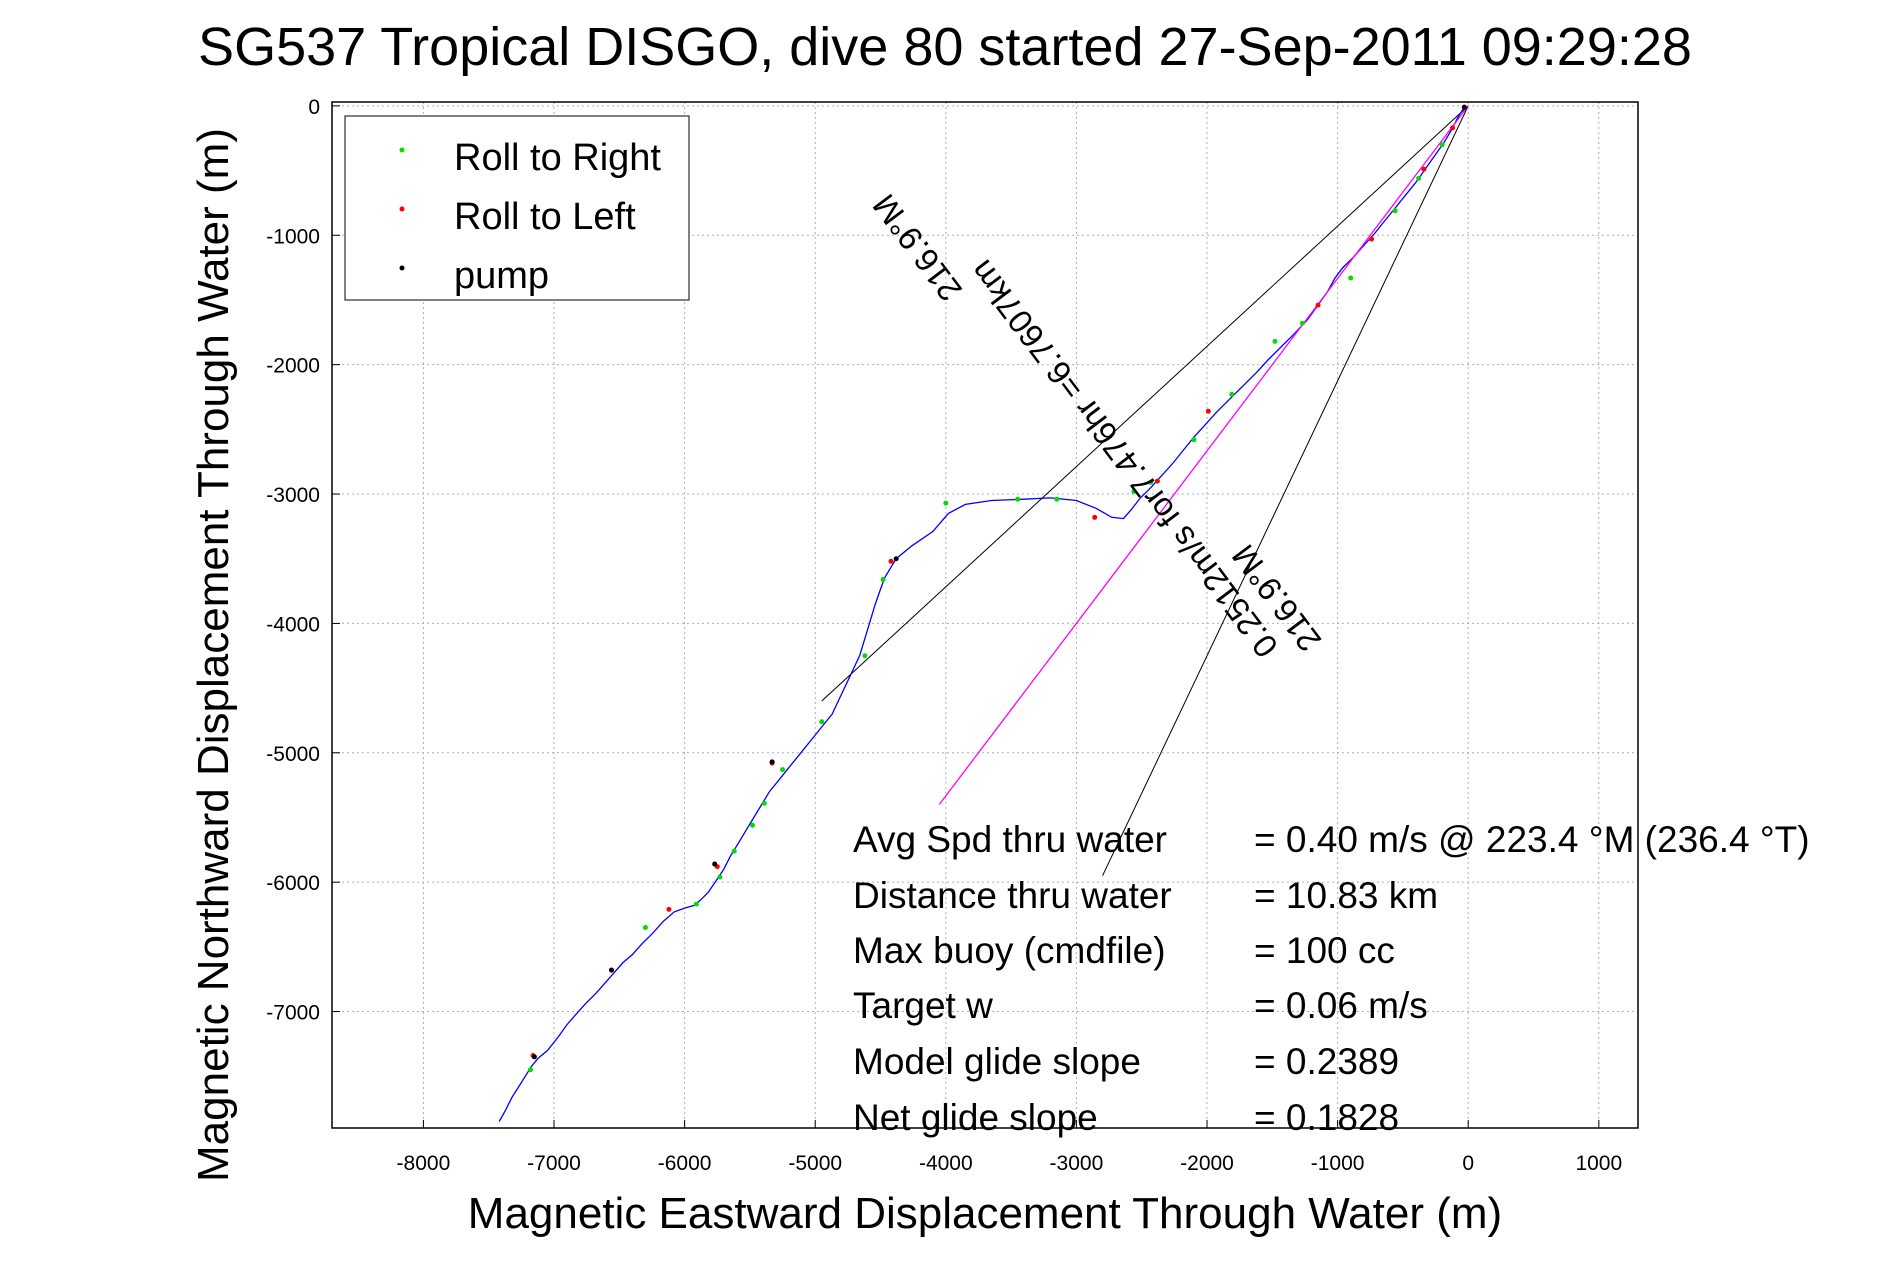 Image resolution: width=1891 pixels, height=1262 pixels. I want to click on stat-value-distance: = 10.83 km, so click(1346, 895).